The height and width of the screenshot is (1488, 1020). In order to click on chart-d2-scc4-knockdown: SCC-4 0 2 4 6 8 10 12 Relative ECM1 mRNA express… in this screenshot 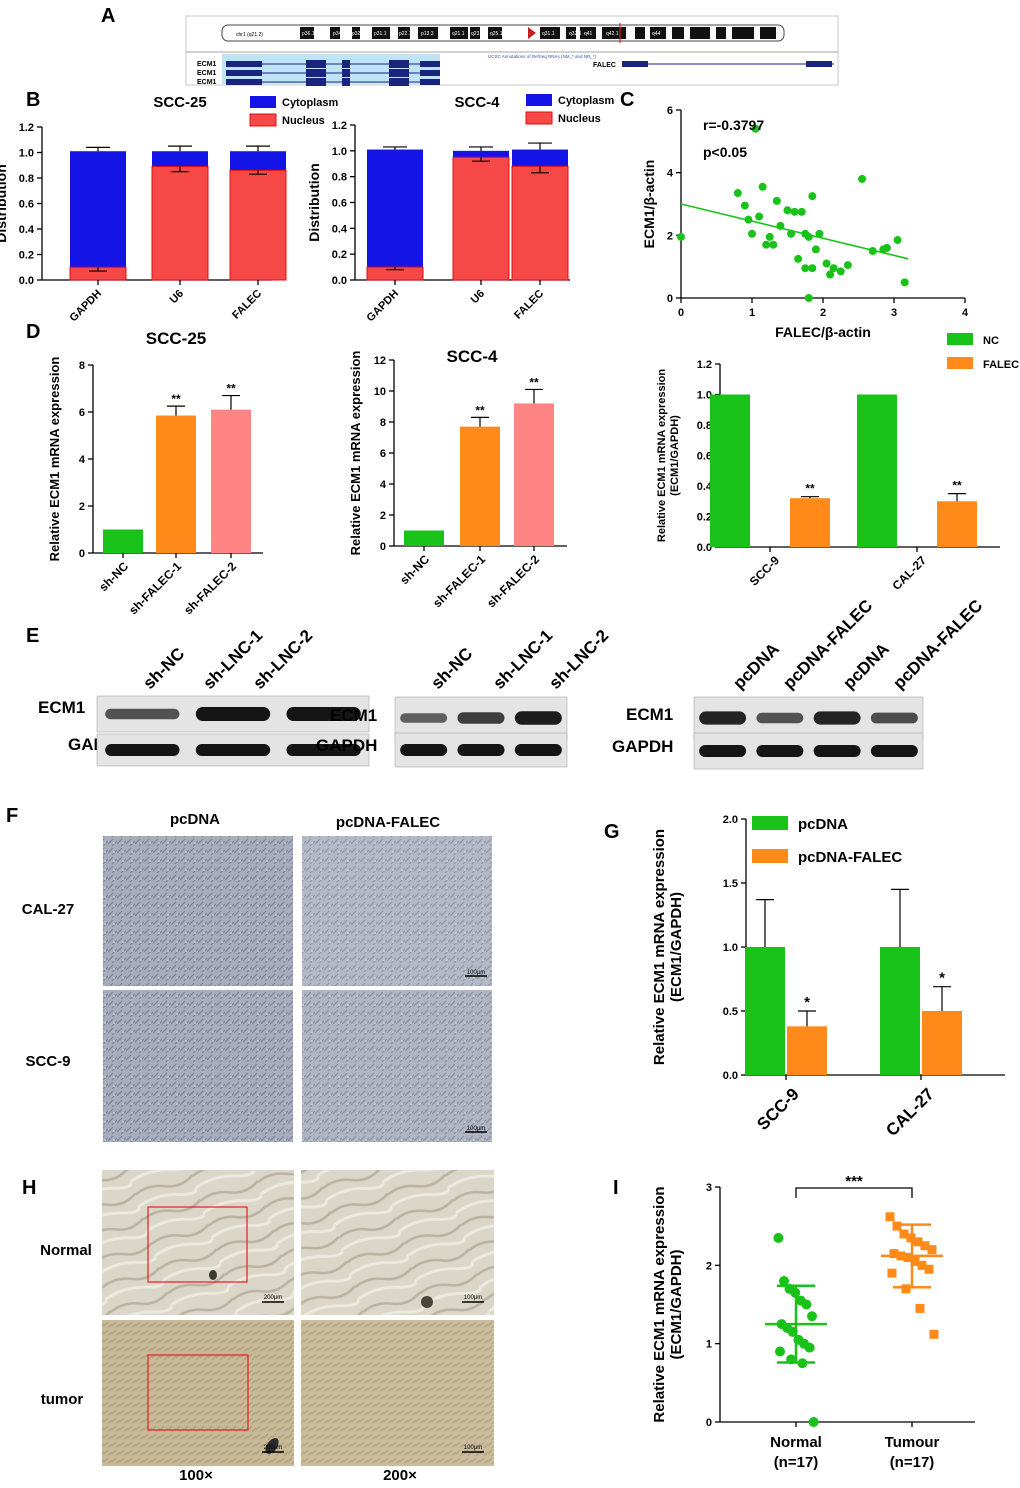, I will do `click(457, 478)`.